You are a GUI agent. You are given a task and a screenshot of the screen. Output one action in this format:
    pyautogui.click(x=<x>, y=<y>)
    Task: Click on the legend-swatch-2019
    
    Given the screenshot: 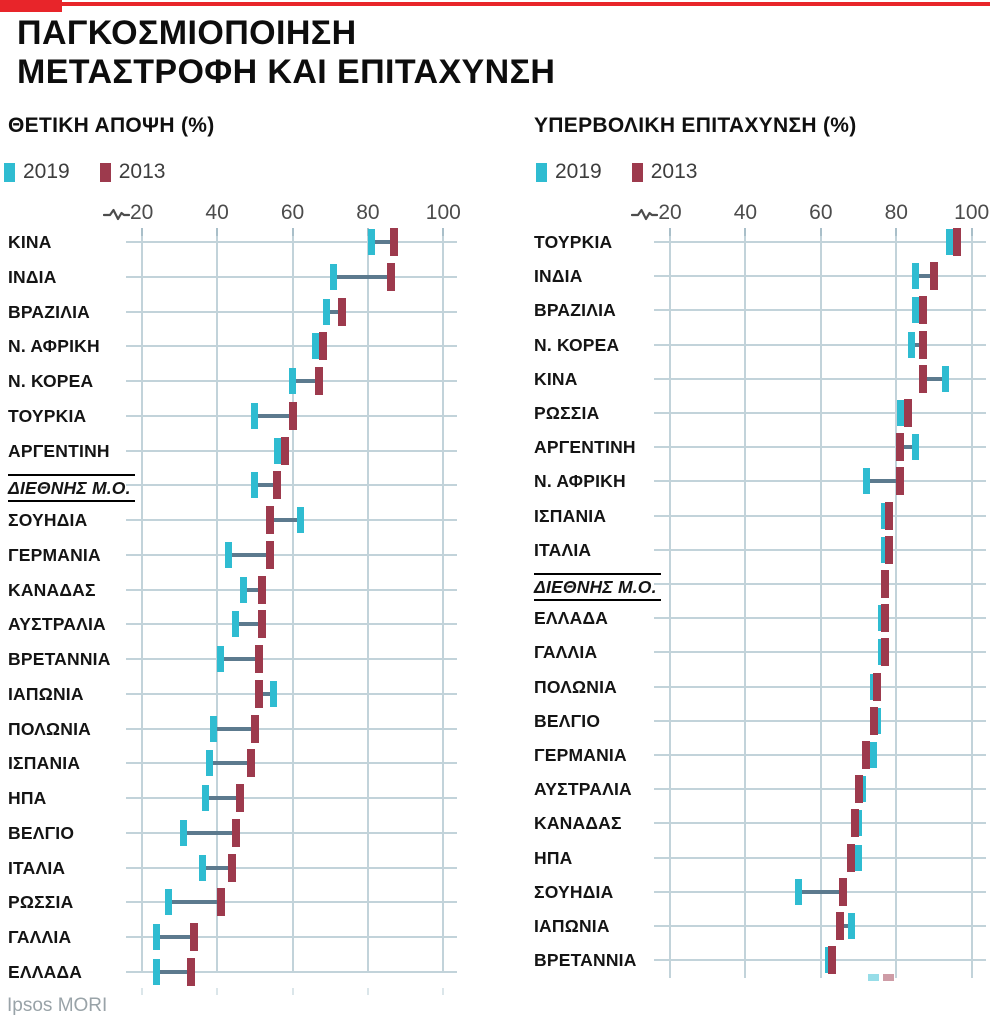 What is the action you would take?
    pyautogui.click(x=9, y=172)
    